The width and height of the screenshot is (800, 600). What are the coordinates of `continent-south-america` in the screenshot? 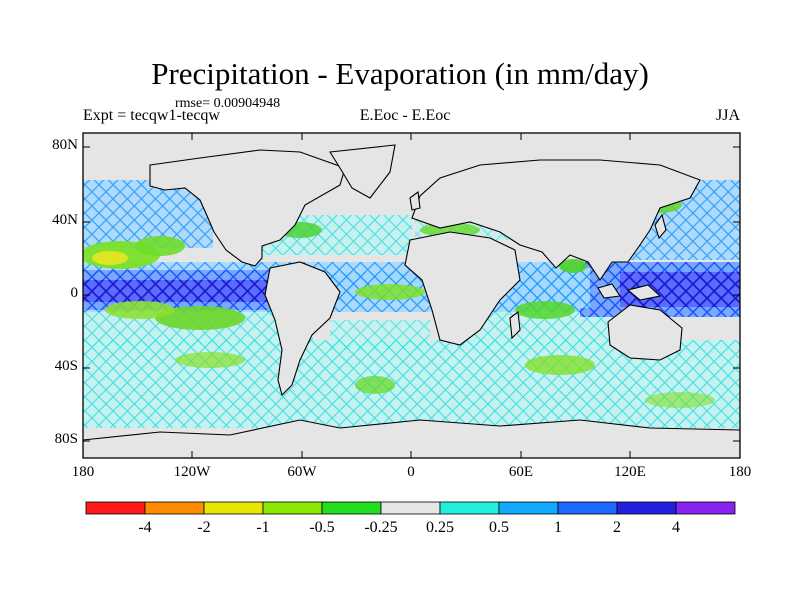 It's located at (302, 329).